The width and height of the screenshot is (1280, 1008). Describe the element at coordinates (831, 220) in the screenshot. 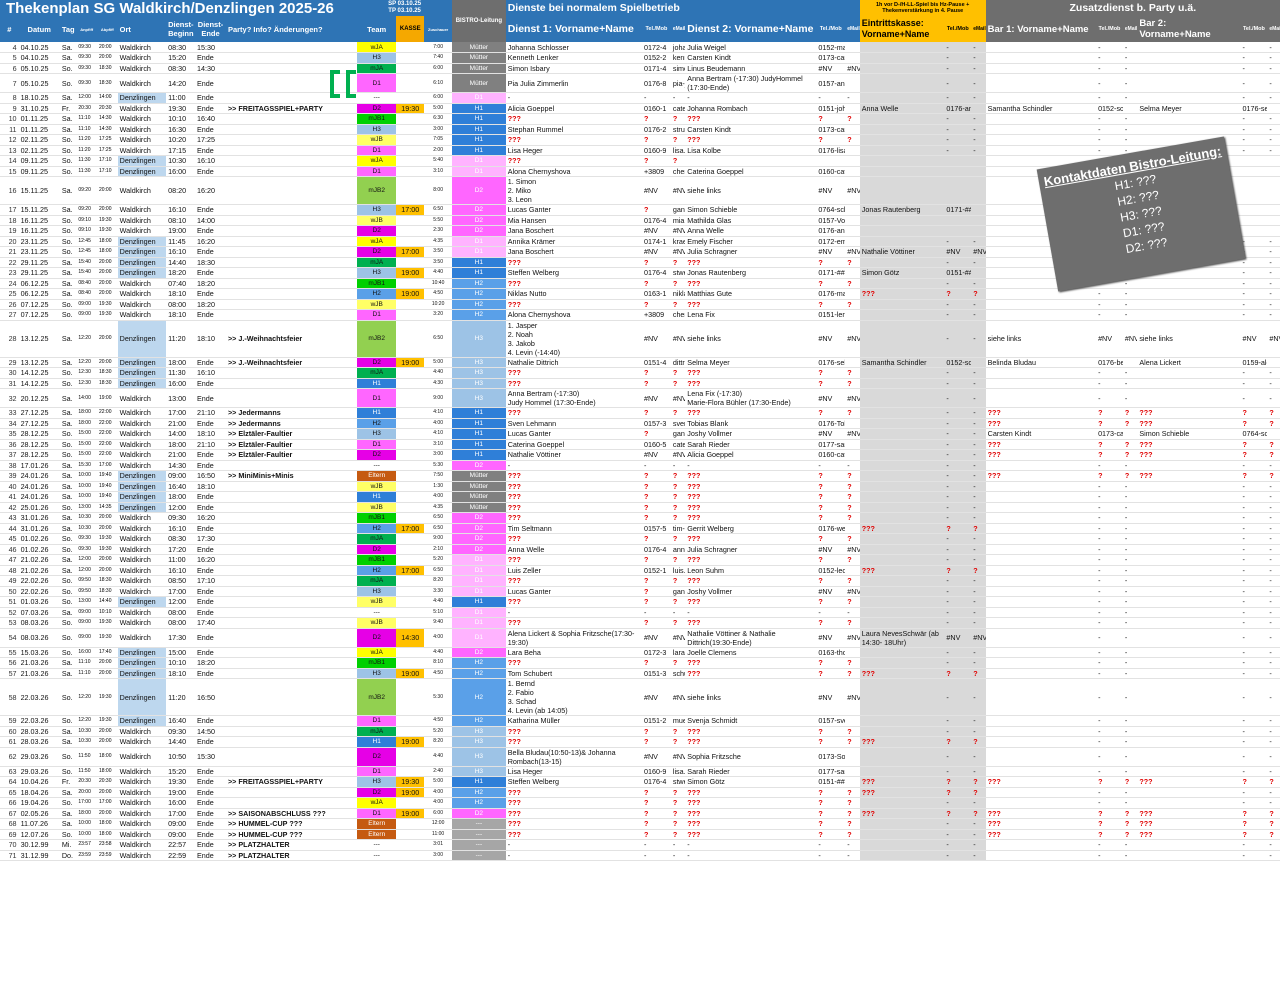

I see `duty2-phone: 0157-Vorsi` at that location.